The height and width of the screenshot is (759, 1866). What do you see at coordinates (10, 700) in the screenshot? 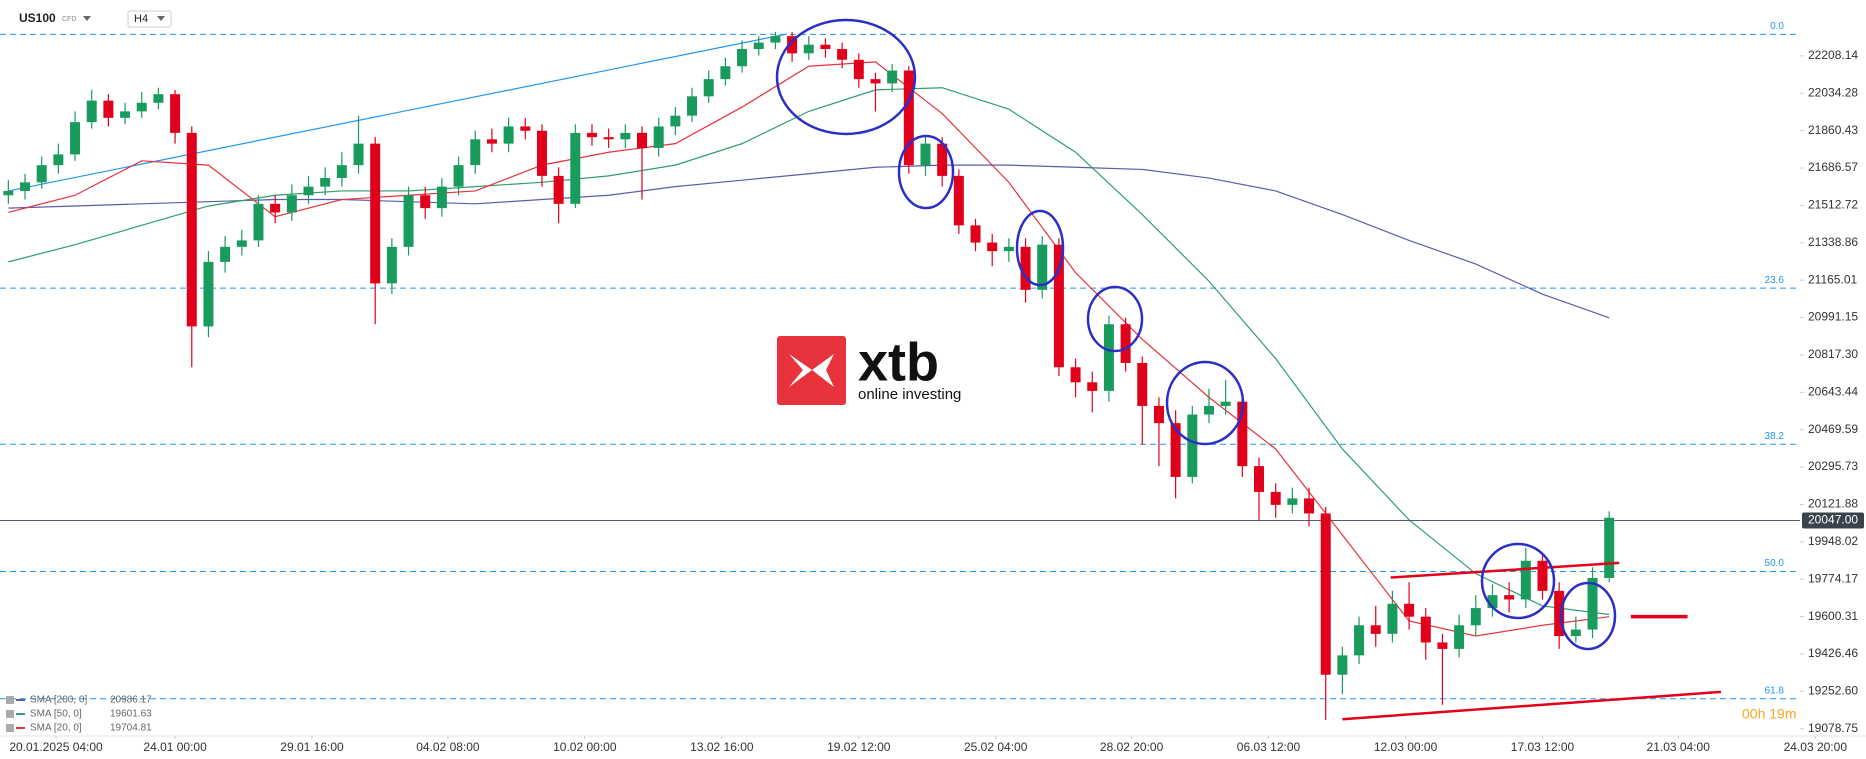
I see `legend-icon` at bounding box center [10, 700].